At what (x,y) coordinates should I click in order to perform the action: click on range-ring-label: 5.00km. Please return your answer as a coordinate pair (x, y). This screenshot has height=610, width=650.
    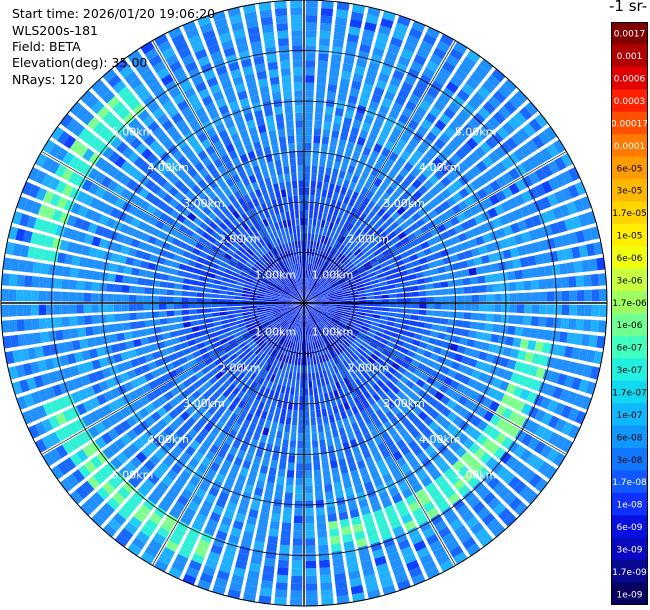
    Looking at the image, I should click on (133, 132).